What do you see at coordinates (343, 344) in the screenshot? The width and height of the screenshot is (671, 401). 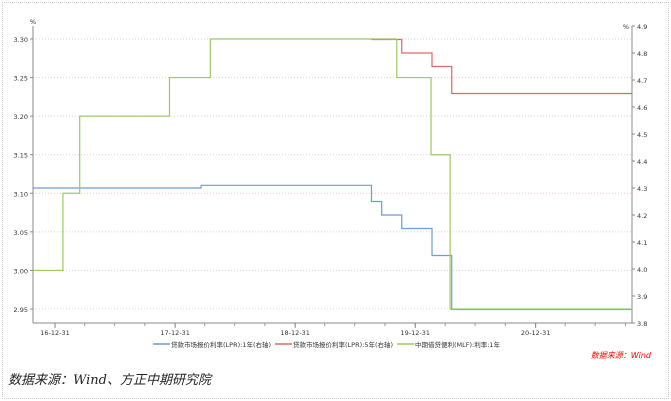 I see `legend-label-2: 贷款市场报价利率(LPR):5年(右轴)` at bounding box center [343, 344].